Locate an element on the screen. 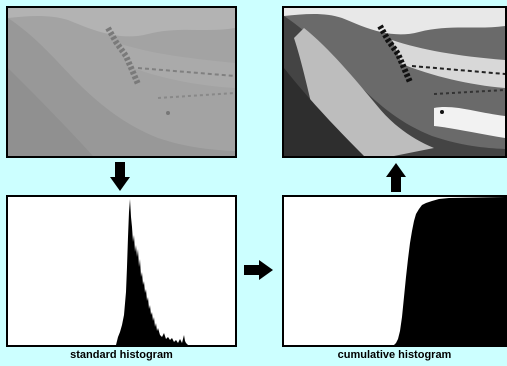  standard-histogram-graphic is located at coordinates (152, 272).